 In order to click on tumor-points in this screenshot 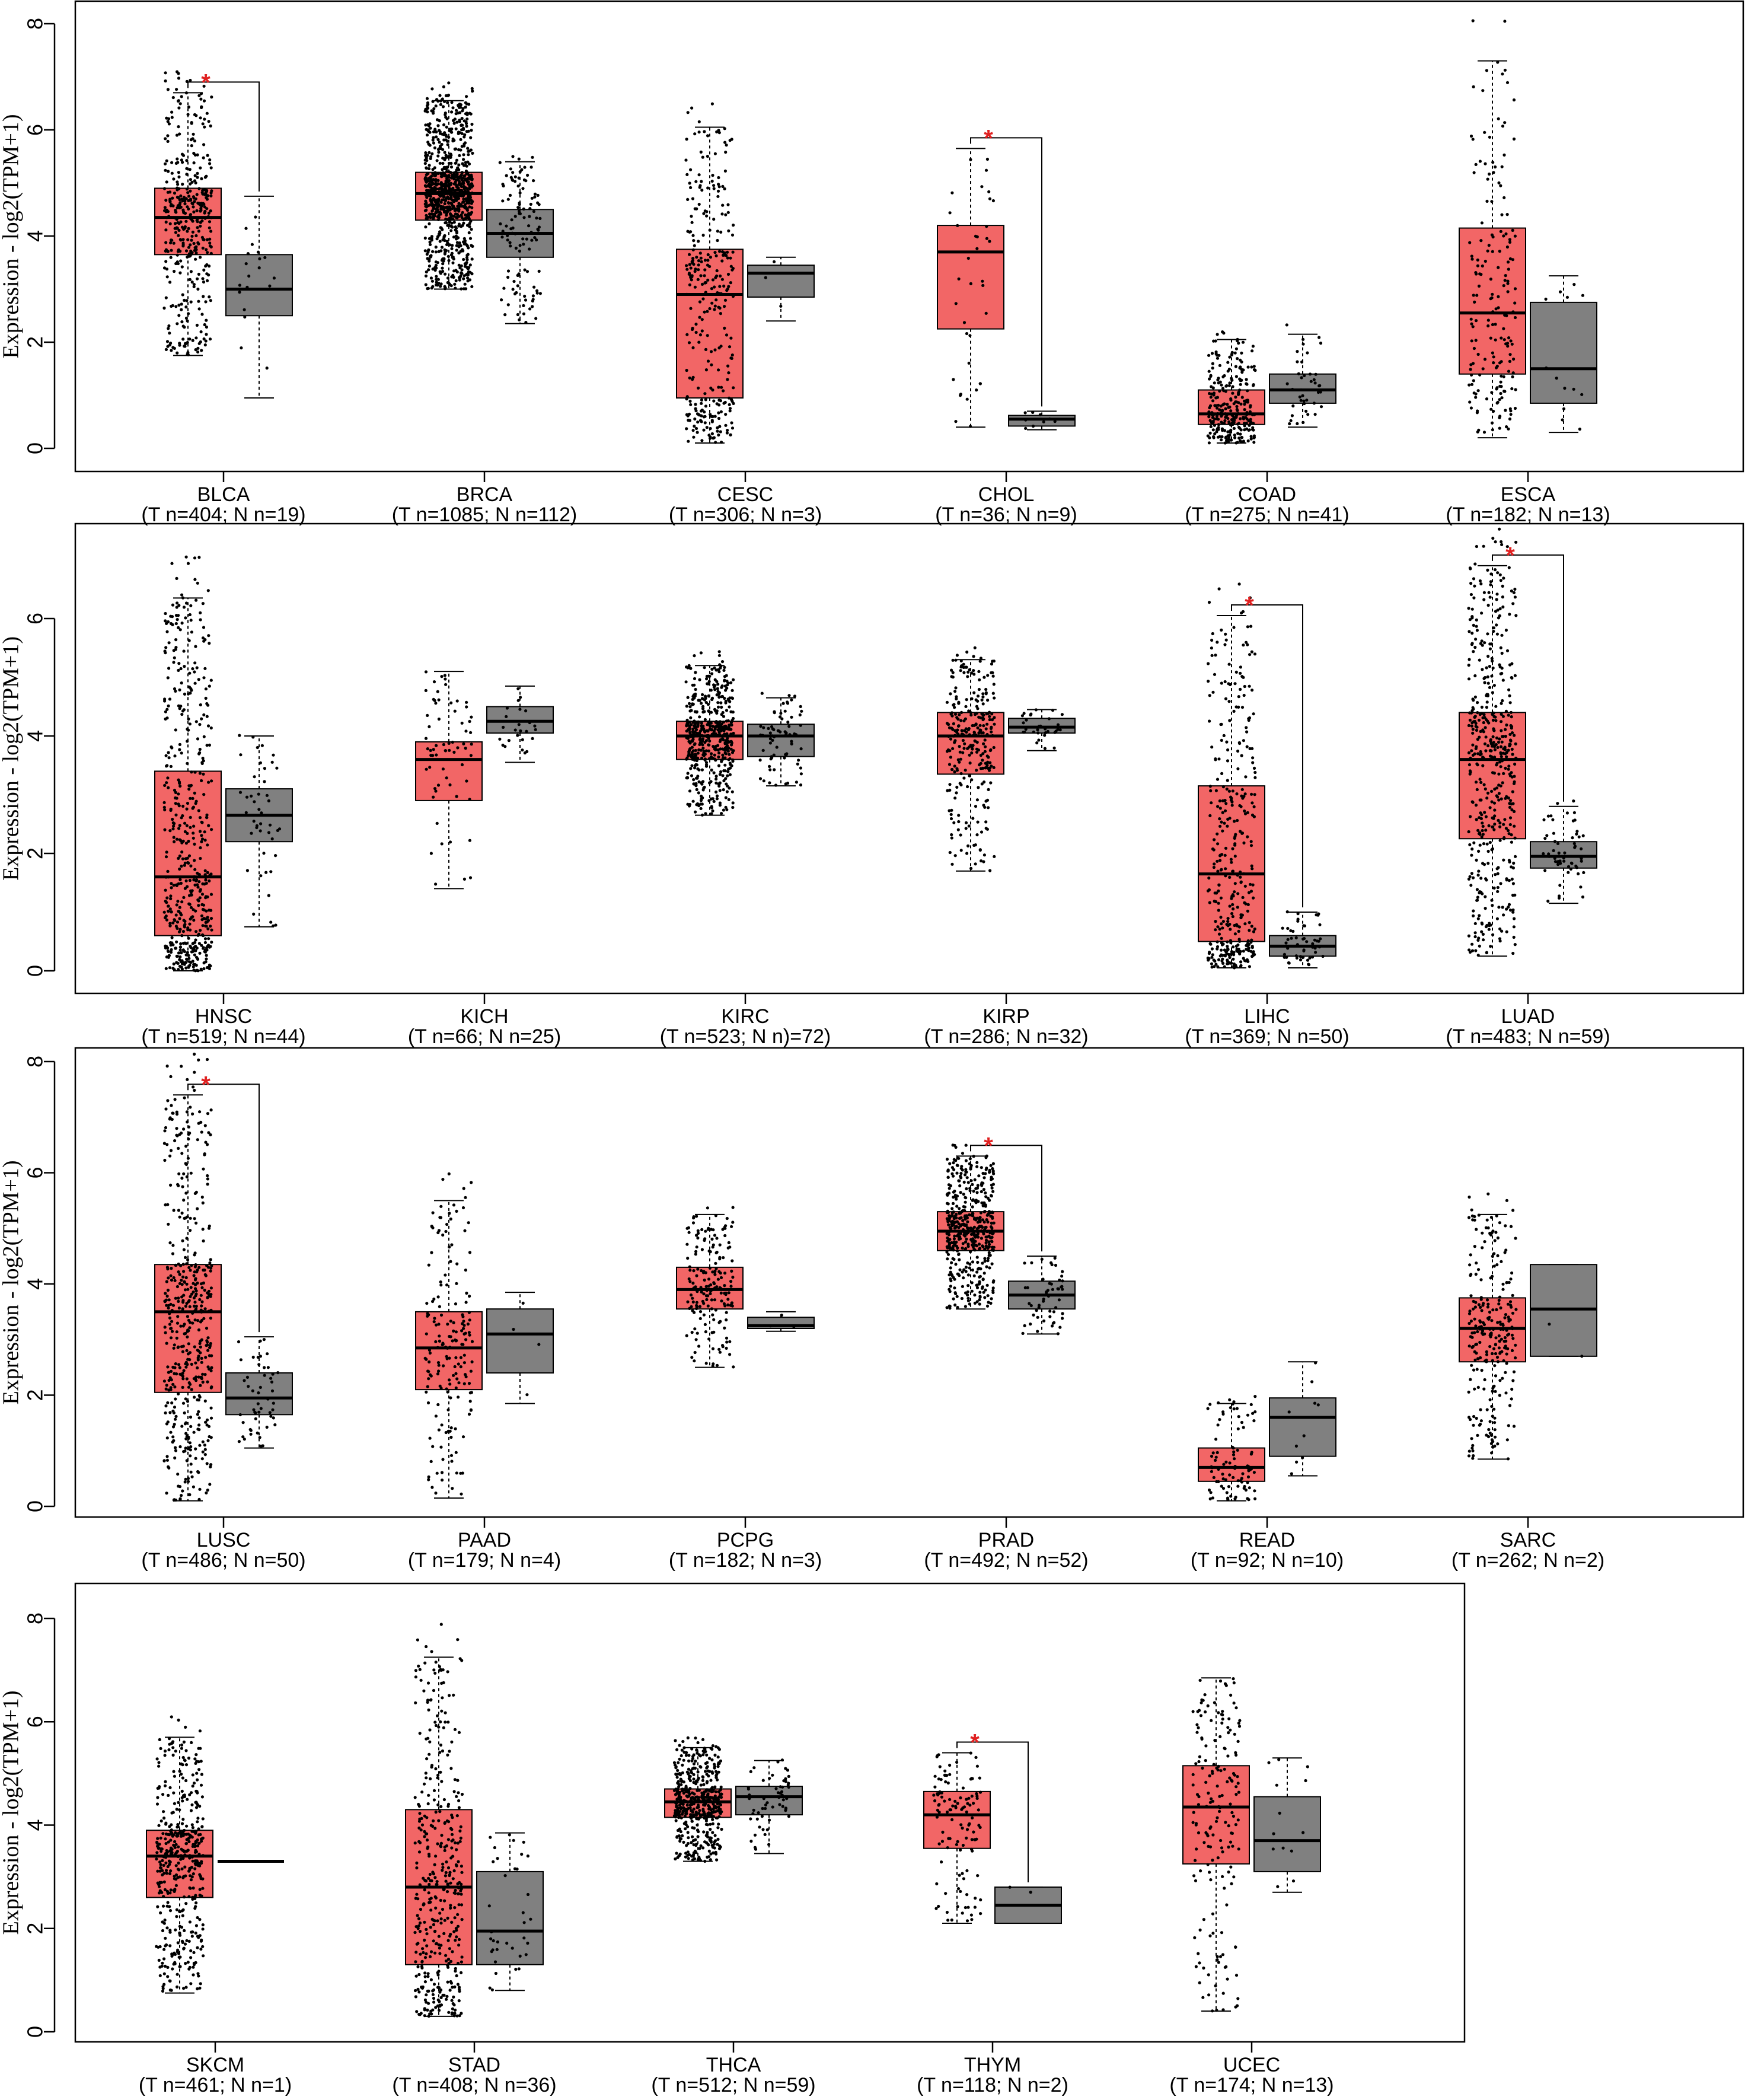, I will do `click(709, 273)`.